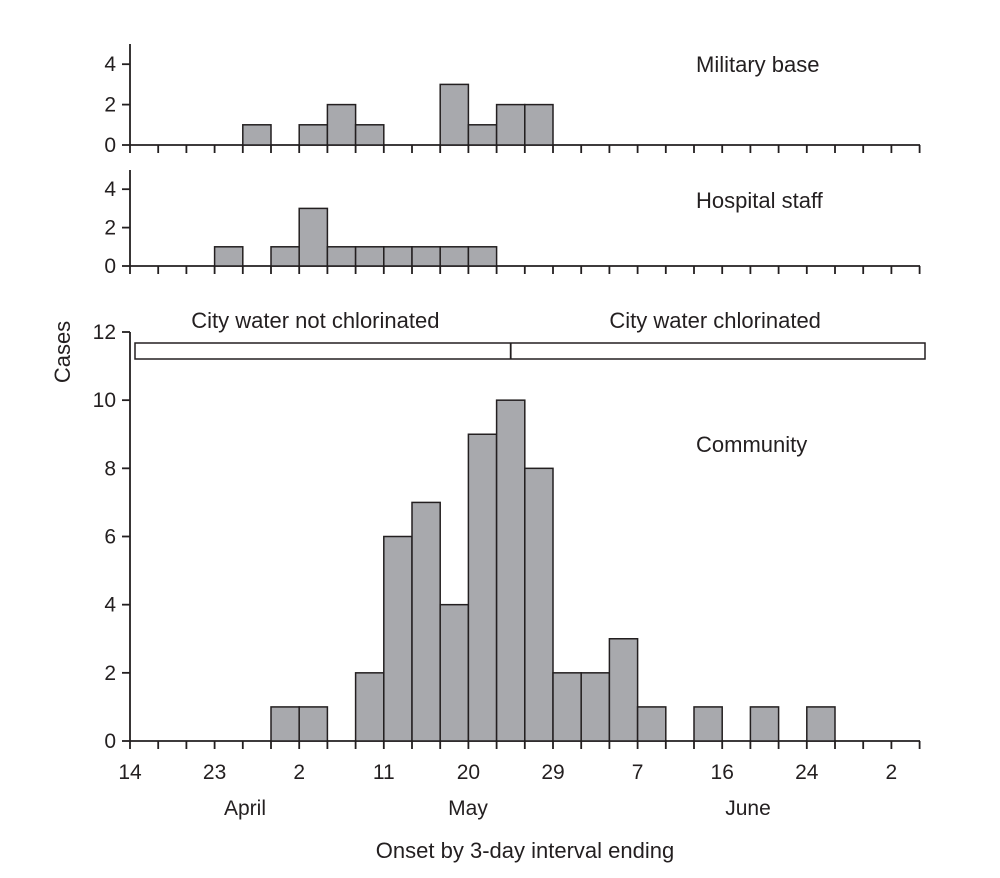 The height and width of the screenshot is (878, 1000). Describe the element at coordinates (638, 772) in the screenshot. I see `x-tick-label: 7` at that location.